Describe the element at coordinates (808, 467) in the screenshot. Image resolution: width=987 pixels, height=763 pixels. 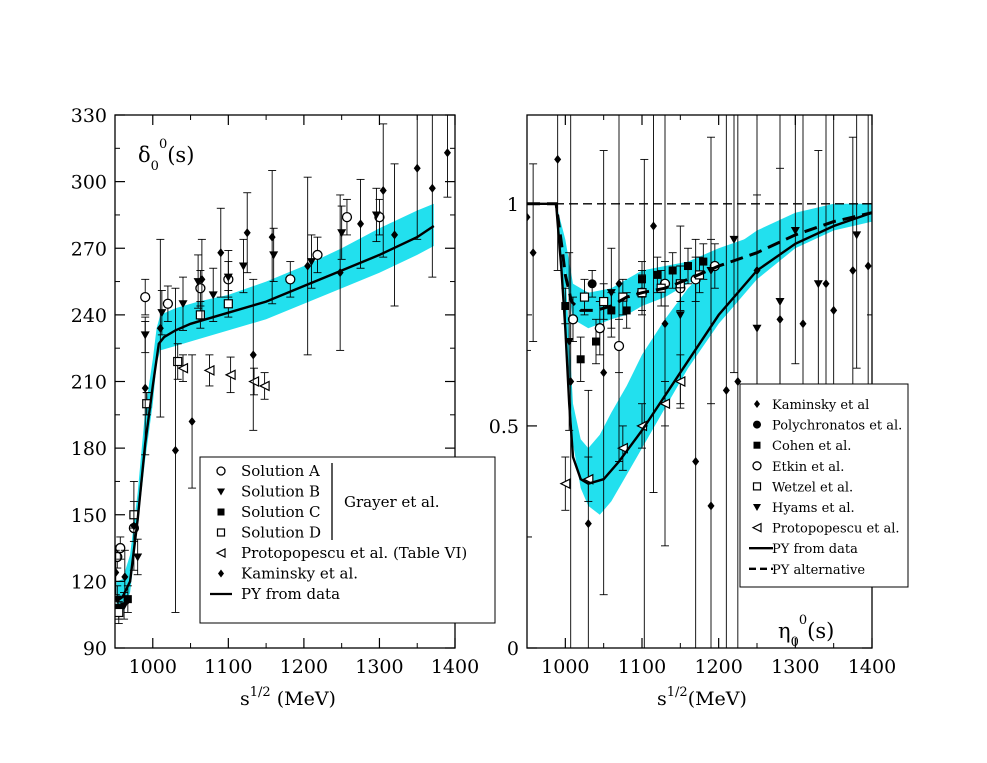
I see `legend-etkin-et-al-label: Etkin et al.` at that location.